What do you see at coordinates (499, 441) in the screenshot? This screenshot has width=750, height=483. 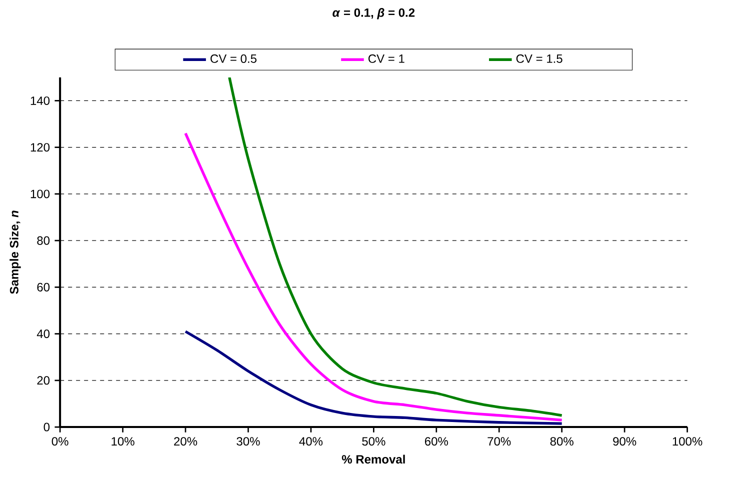 I see `x-tick-label: 70%` at bounding box center [499, 441].